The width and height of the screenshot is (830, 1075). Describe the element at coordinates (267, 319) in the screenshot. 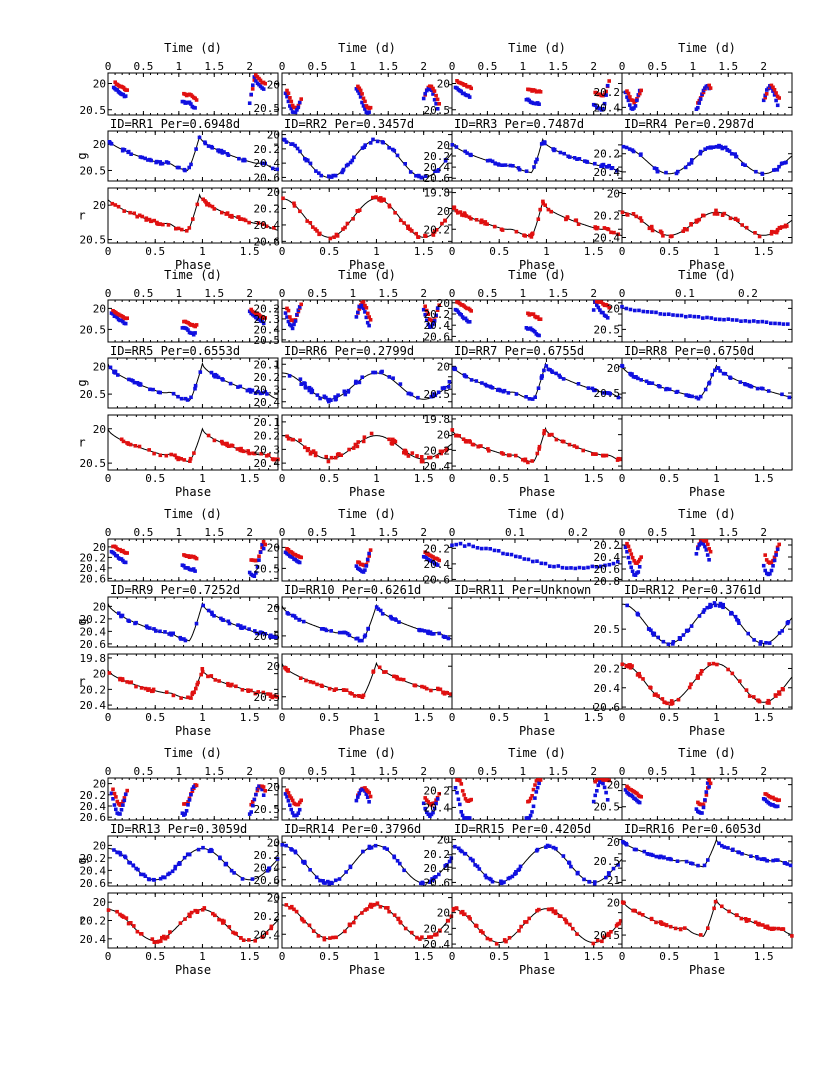

I see `y-tick-label: 20.3` at that location.